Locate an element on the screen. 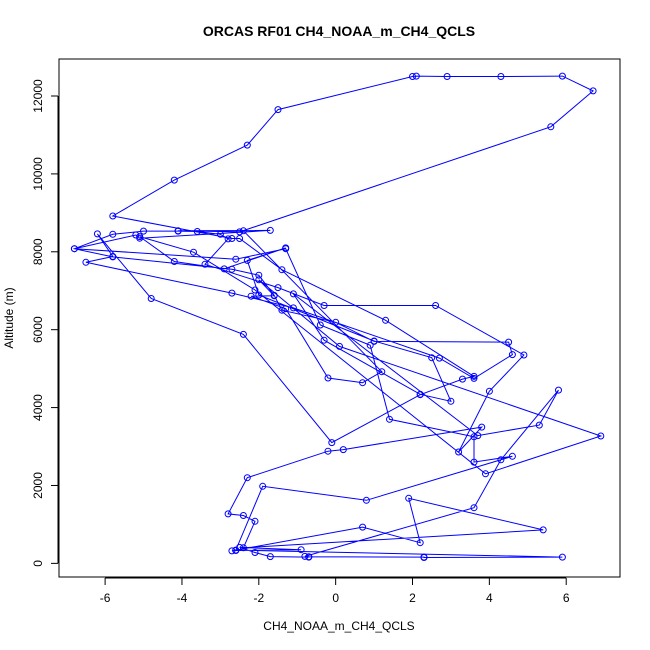  y-tick-label: 2000 is located at coordinates (38, 485).